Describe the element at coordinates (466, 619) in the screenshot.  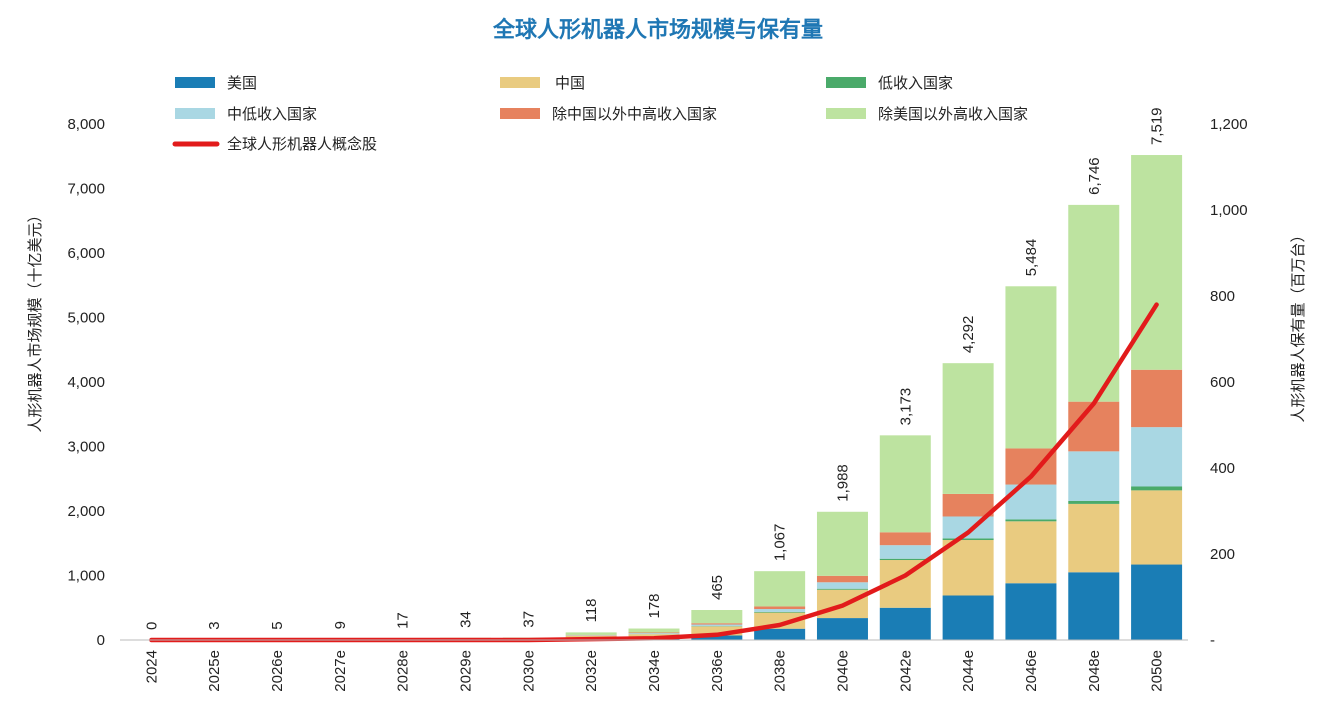
I see `total-data-label: 34` at that location.